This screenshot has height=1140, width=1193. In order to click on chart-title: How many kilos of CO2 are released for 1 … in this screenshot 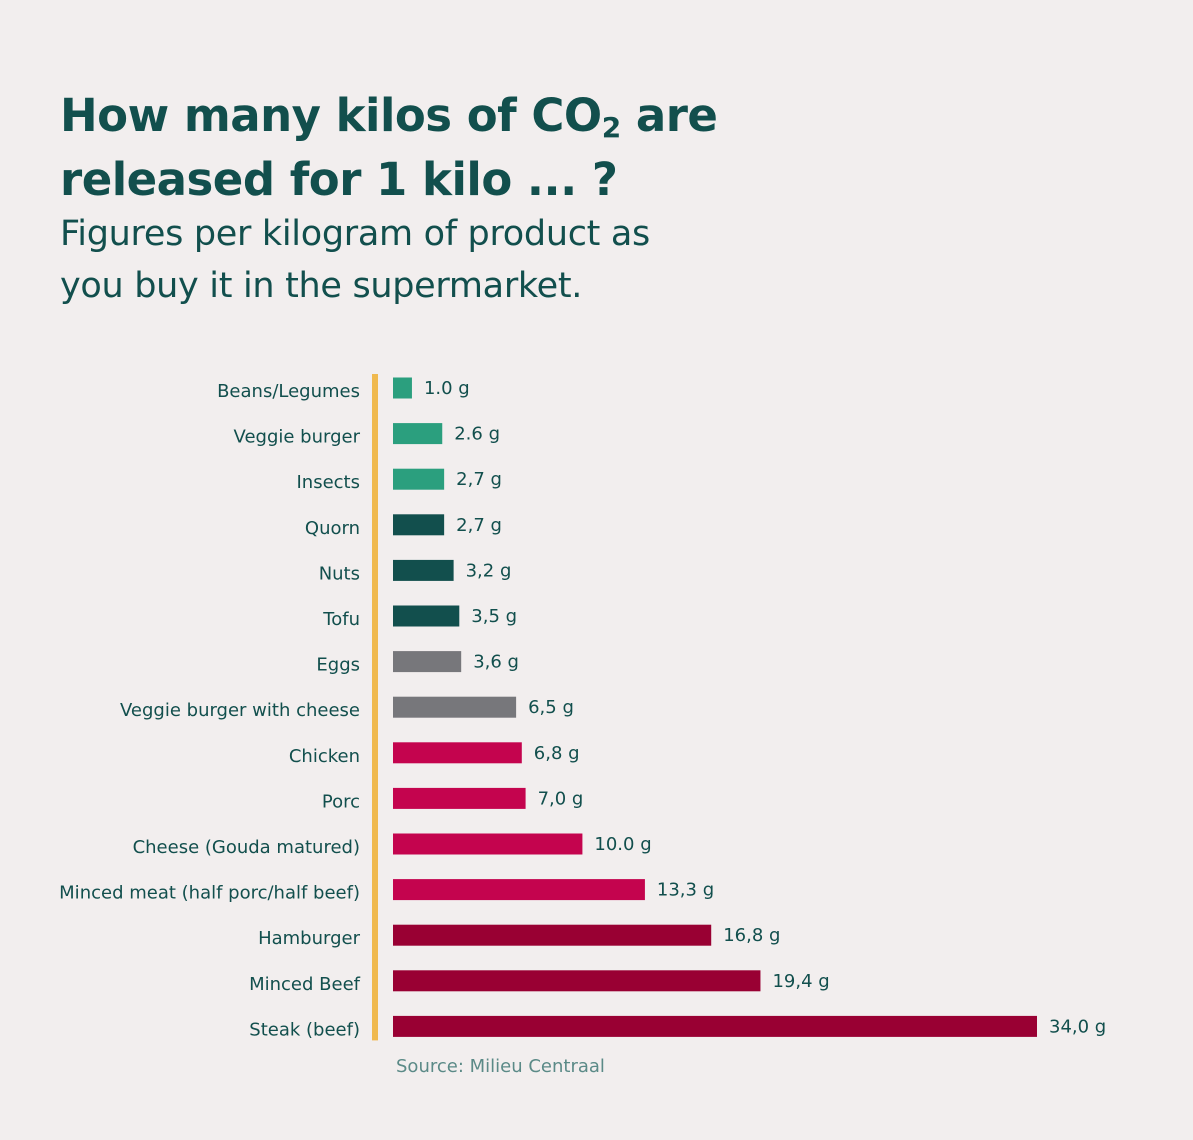, I will do `click(440, 148)`.